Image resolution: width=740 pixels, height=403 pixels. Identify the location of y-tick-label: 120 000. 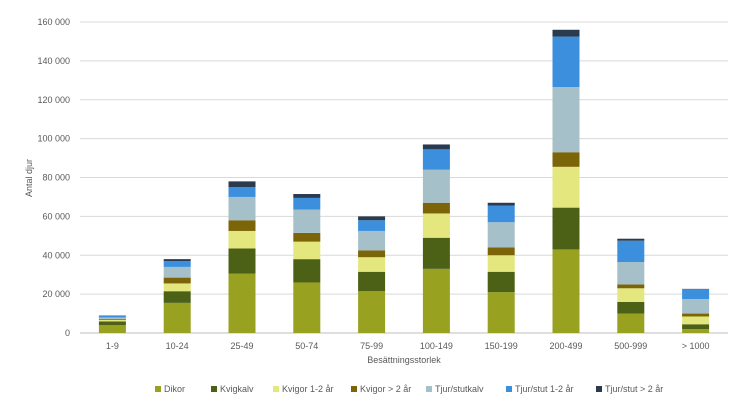
(53, 100).